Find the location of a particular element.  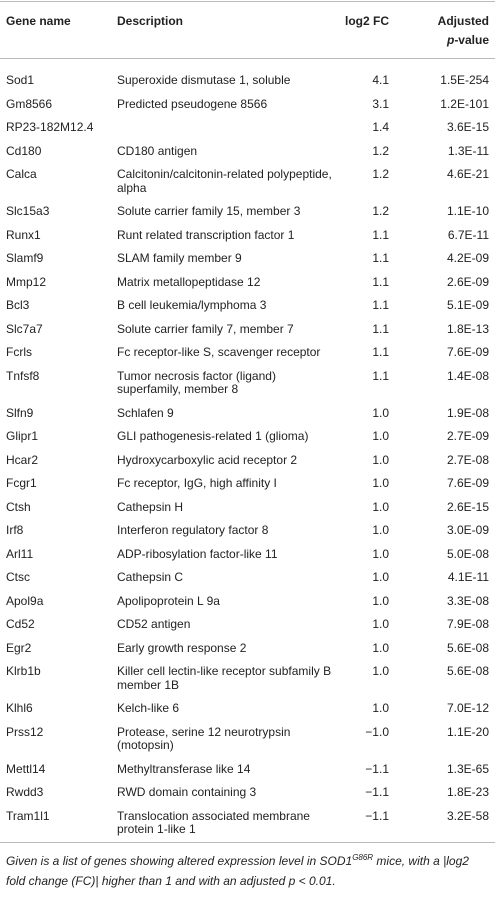

column-header: Adjusted p-value is located at coordinates (445, 30).